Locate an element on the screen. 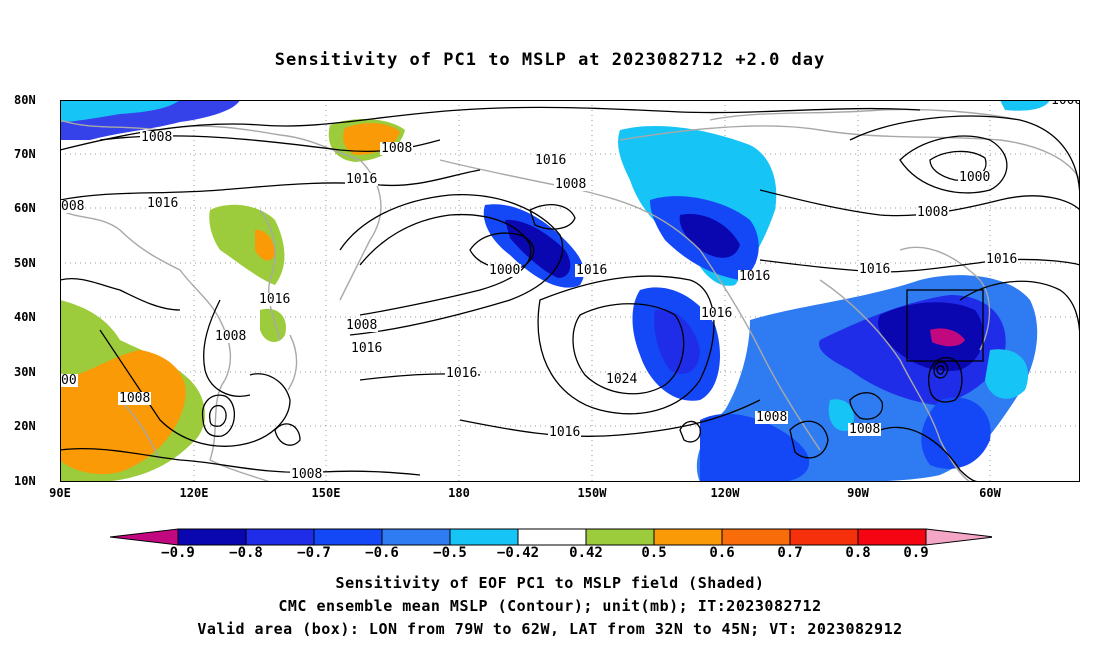 The height and width of the screenshot is (650, 1100). lon-label: 90E is located at coordinates (60, 493).